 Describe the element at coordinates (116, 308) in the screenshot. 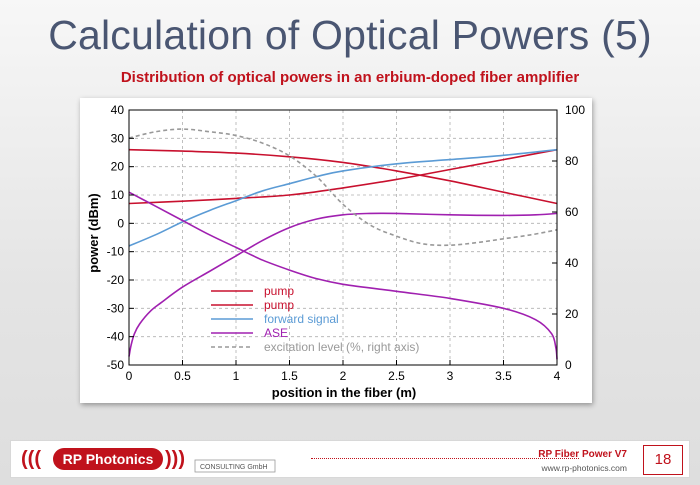

I see `y-tick-label-2: -30` at that location.